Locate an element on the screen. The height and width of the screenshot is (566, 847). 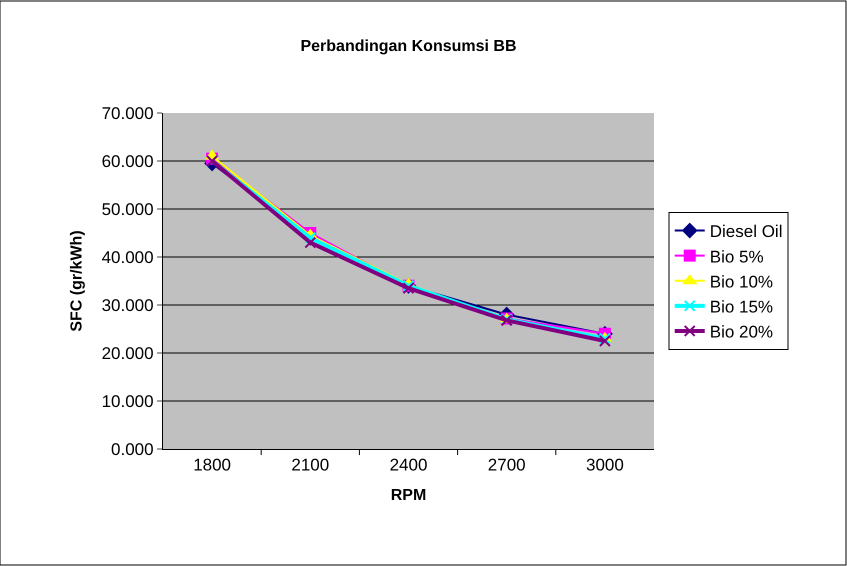
legend-label: Bio 10% is located at coordinates (742, 282).